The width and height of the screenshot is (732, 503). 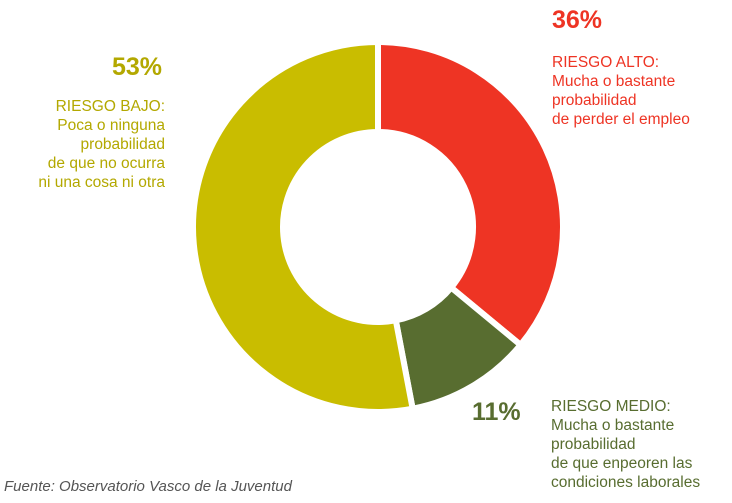 I want to click on pct-label-medio: 11%, so click(x=496, y=412).